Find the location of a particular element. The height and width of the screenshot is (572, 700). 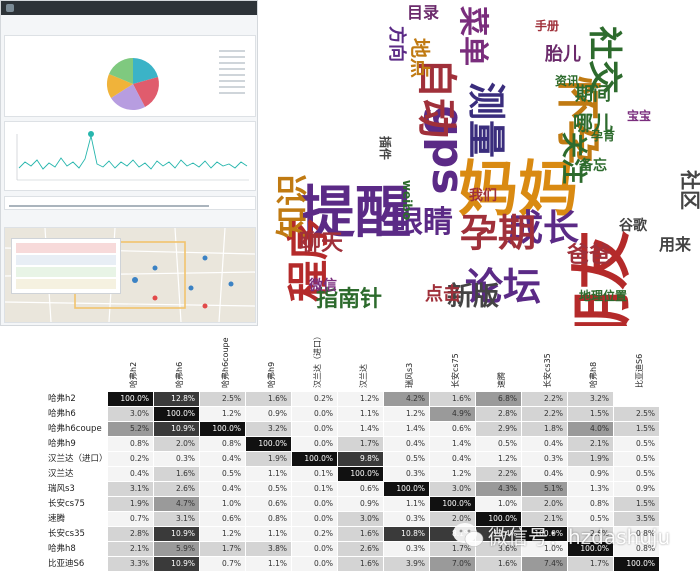

line-chart is located at coordinates (132, 156).